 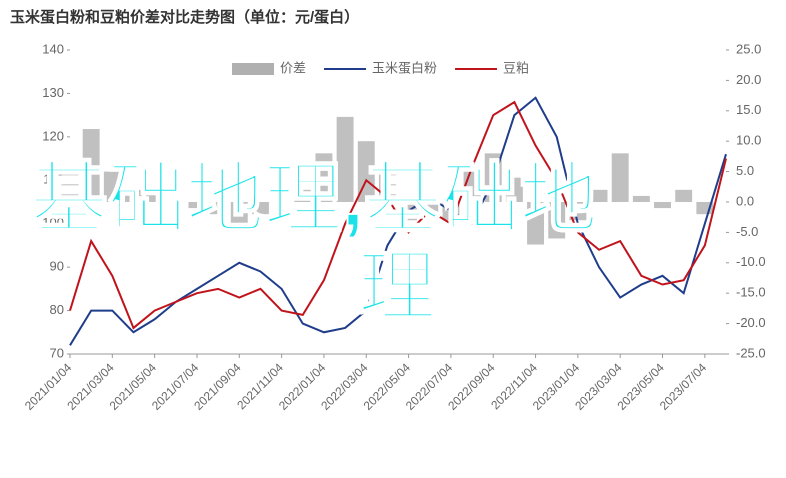 I want to click on y-tick-label: 120, so click(x=53, y=135).